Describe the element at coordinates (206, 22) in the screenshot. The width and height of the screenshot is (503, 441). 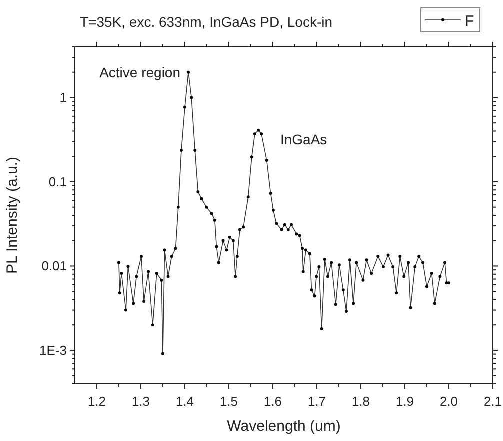
I see `chart-title: T=35K, exc. 633nm, InGaAs PD, Lock-in` at that location.